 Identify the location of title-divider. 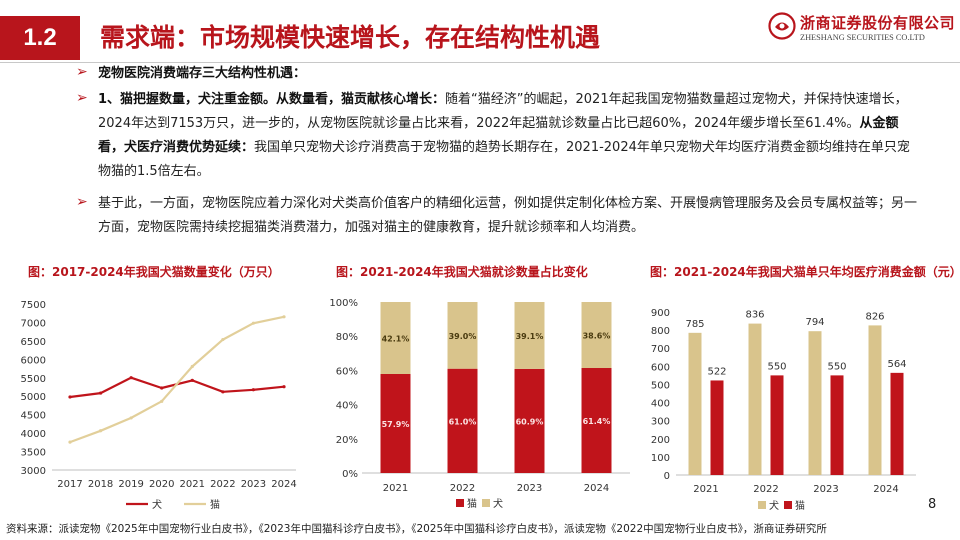
(480, 62).